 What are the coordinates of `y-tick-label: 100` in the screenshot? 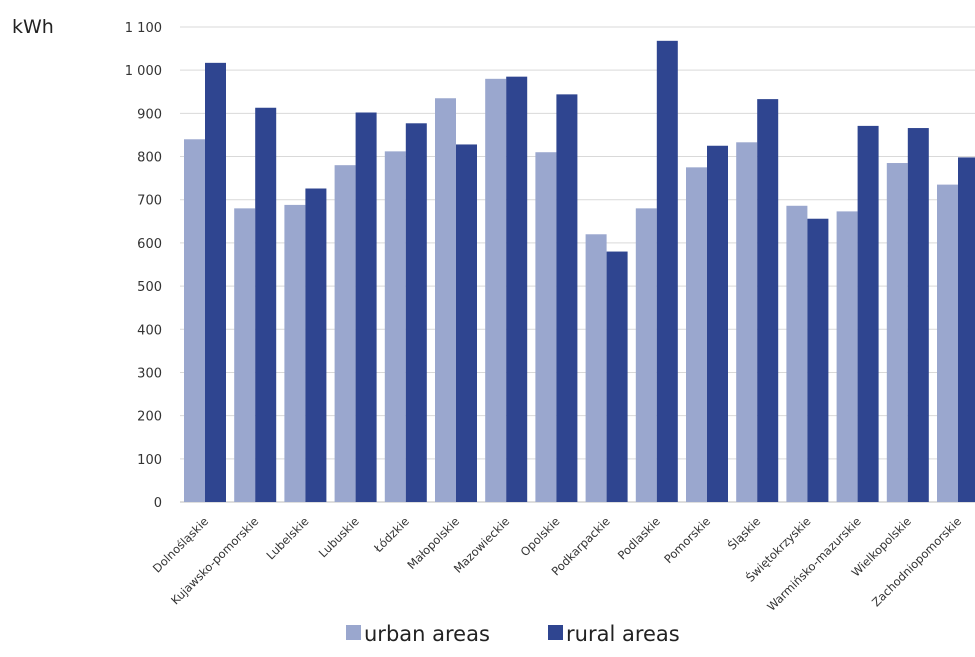 It's located at (149, 460).